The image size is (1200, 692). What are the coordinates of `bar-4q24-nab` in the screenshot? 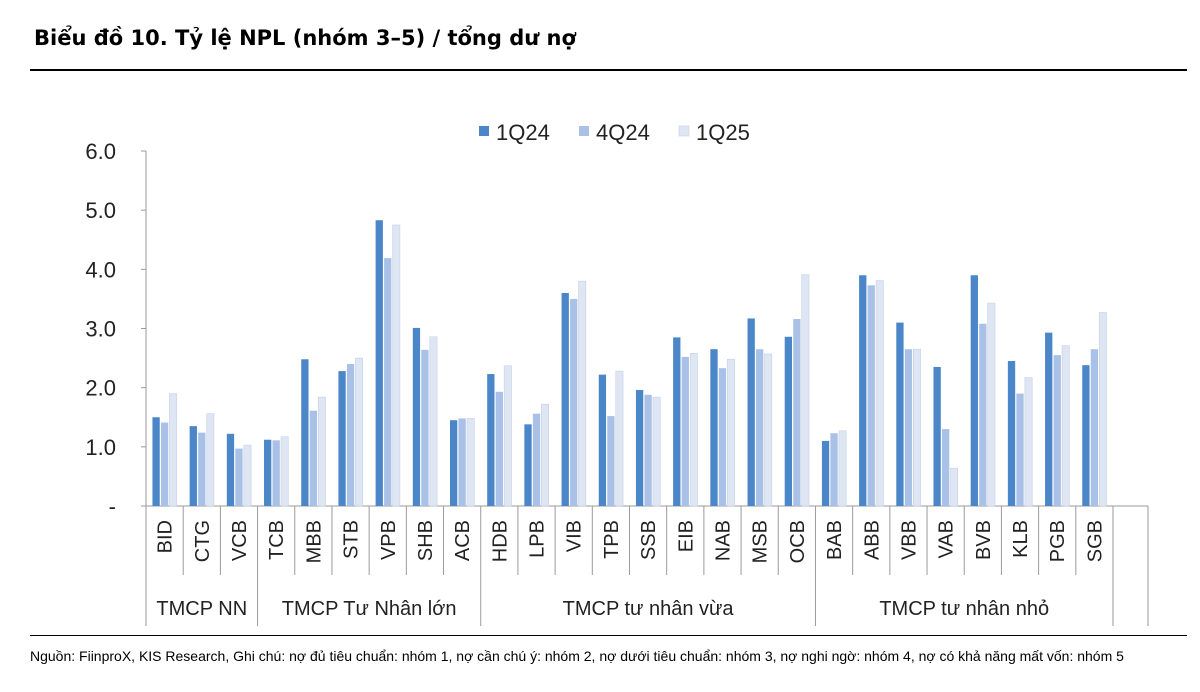 It's located at (722, 437).